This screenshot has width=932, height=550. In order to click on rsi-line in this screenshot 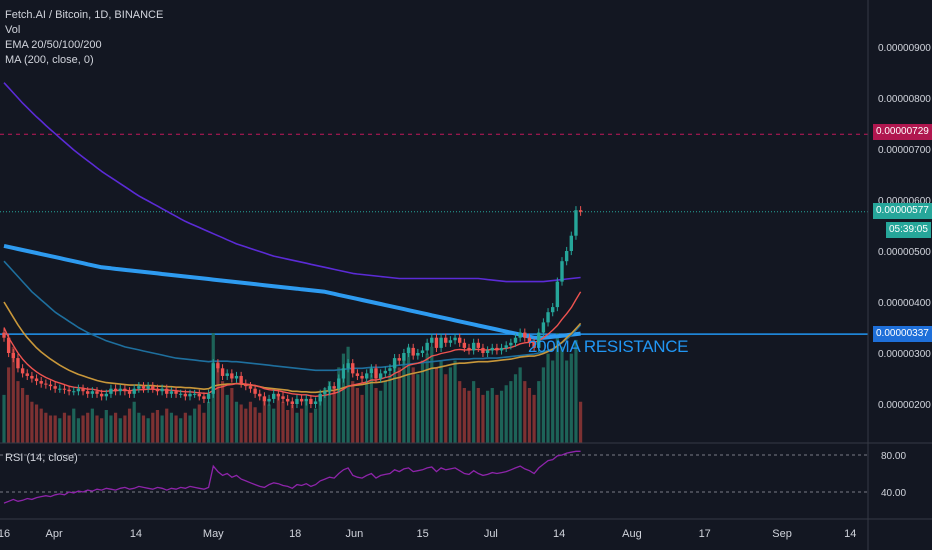, I will do `click(292, 477)`.